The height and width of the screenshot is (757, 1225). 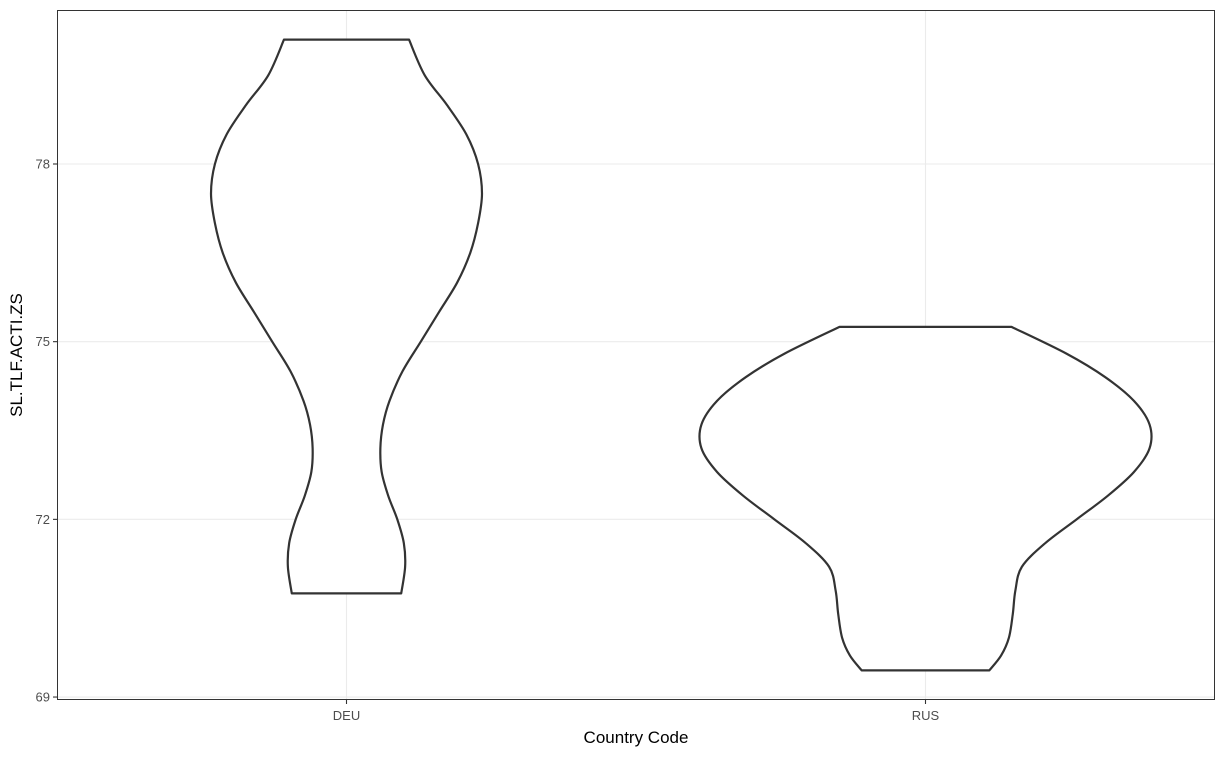 I want to click on x-axis-title: Country Code, so click(x=636, y=737).